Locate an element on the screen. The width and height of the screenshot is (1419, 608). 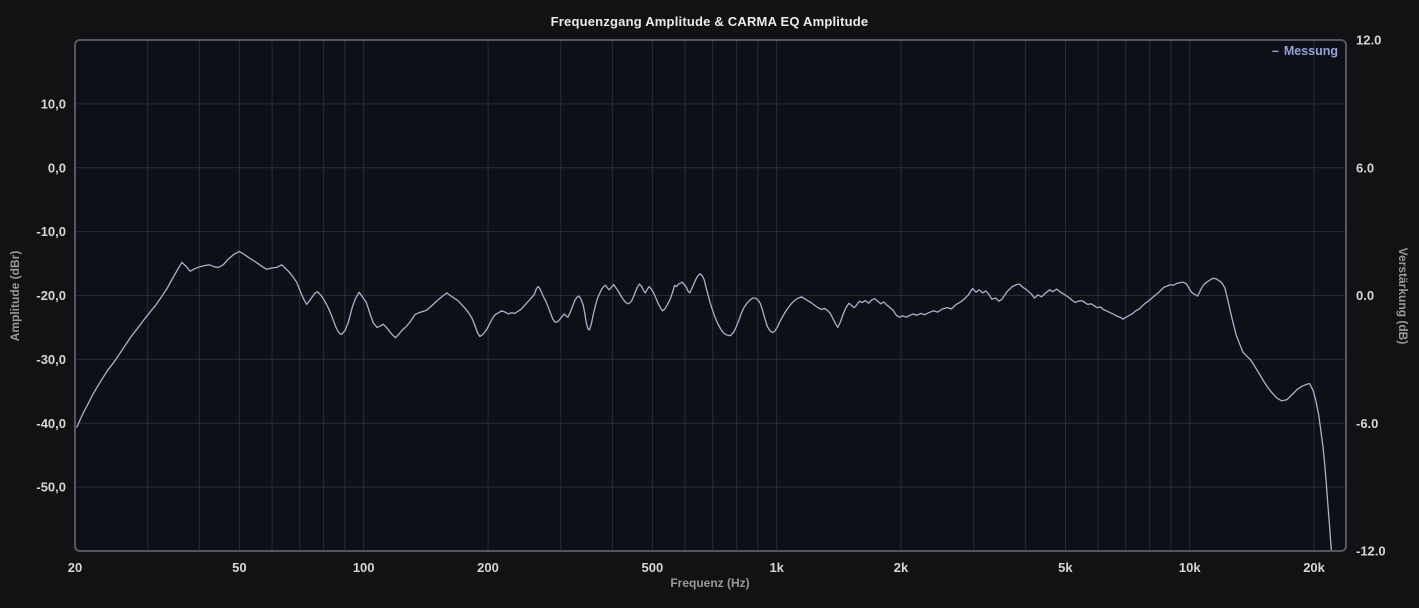
y-tick-label-left: -30,0 is located at coordinates (51, 359).